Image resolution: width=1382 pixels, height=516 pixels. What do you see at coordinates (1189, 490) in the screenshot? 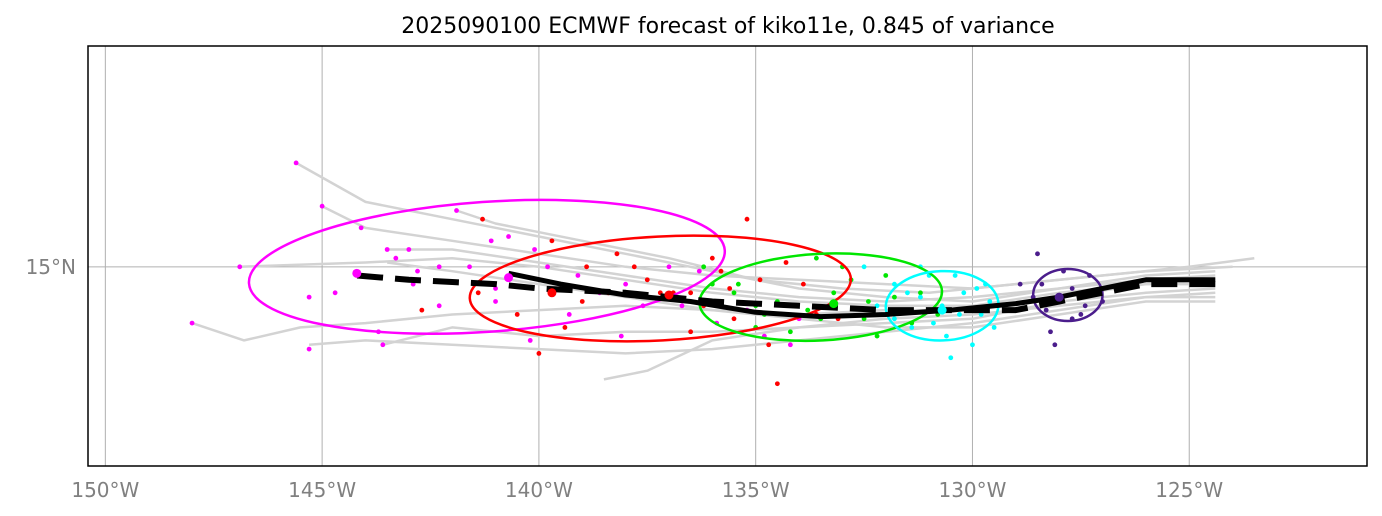
I see `x-tick-label: 125°W` at bounding box center [1189, 490].